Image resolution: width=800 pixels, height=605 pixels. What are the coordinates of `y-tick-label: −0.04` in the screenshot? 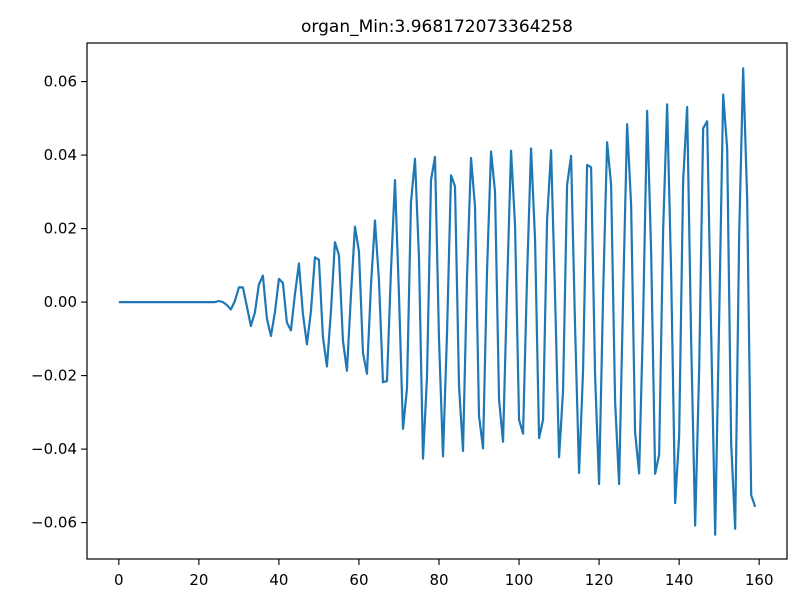 It's located at (54, 449).